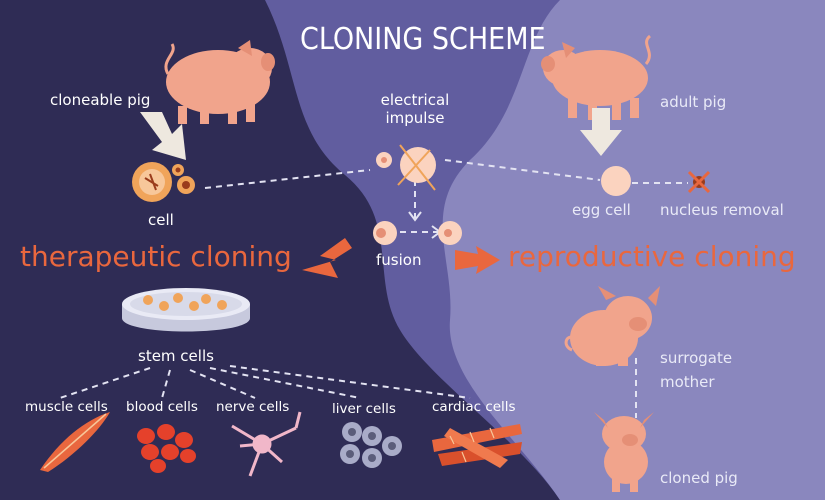  I want to click on fusion-label: fusion, so click(399, 260).